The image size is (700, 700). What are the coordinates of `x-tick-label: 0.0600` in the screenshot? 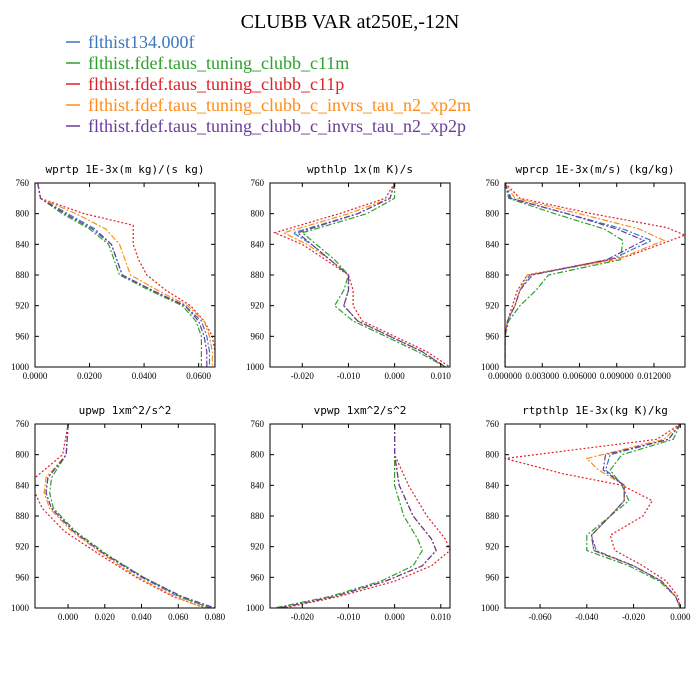 It's located at (198, 376).